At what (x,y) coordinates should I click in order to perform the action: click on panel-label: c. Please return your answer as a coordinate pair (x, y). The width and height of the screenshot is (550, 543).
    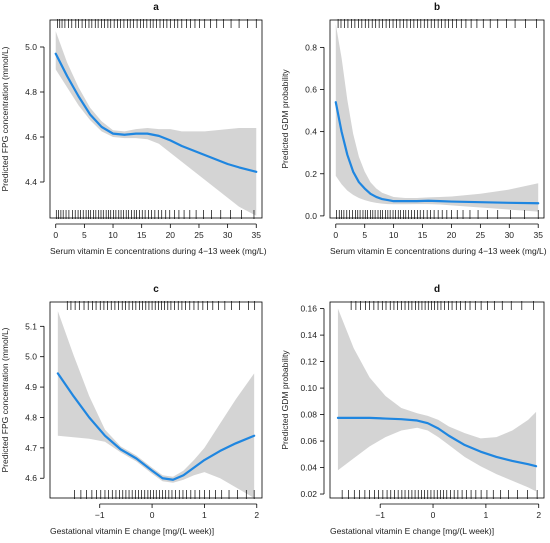
    Looking at the image, I should click on (156, 289).